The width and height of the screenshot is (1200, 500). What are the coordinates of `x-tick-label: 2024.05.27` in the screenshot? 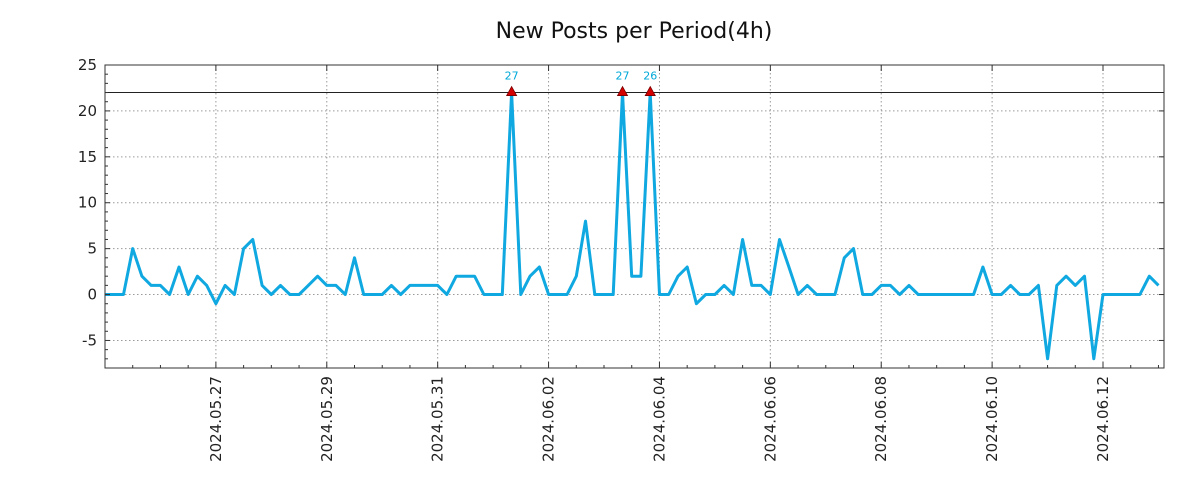 It's located at (216, 419).